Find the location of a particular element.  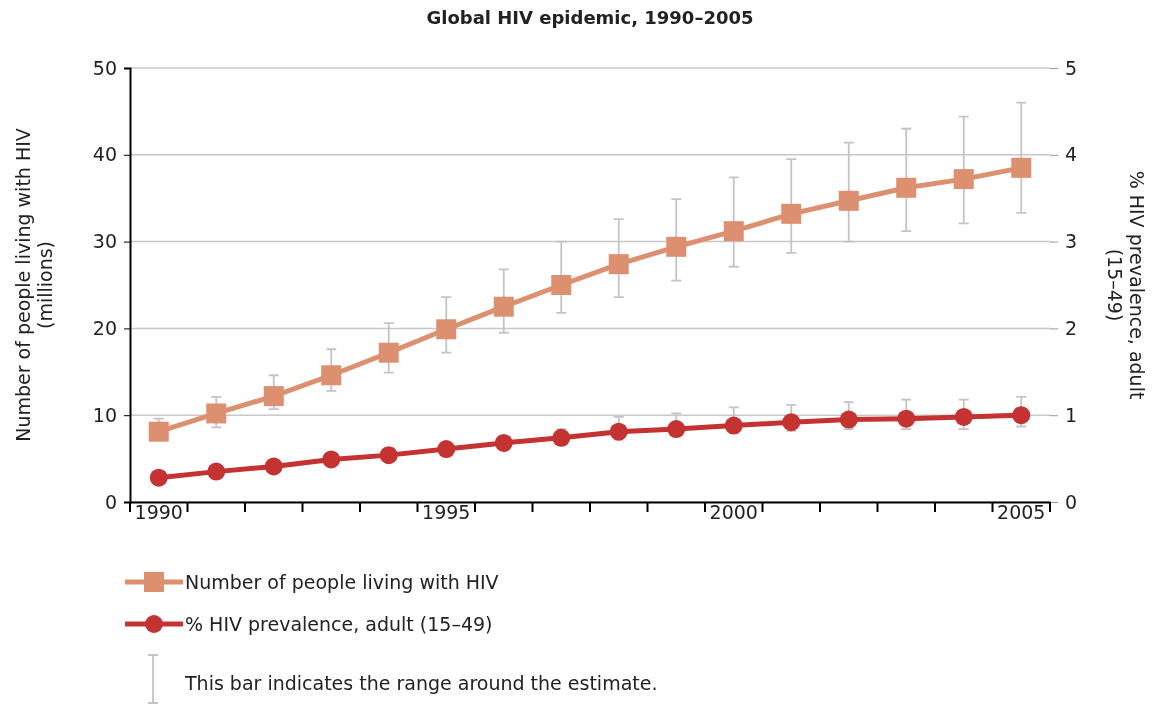

y2-tick-label: 2 is located at coordinates (1071, 327).